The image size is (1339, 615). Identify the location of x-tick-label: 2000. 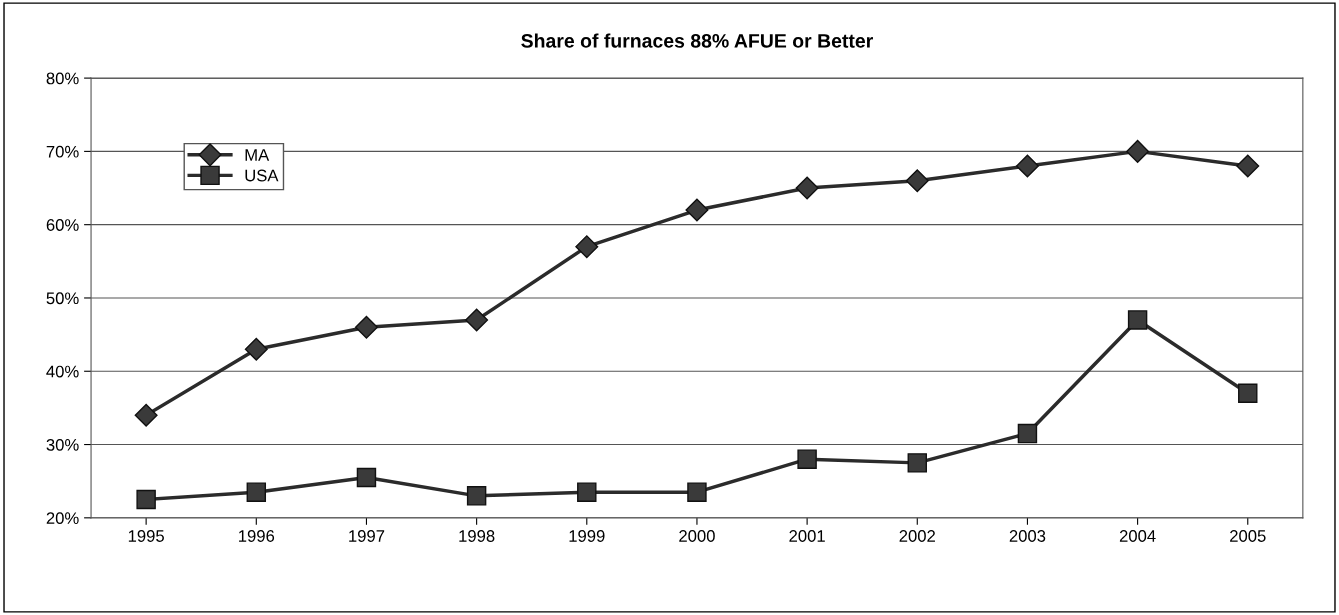
(697, 536).